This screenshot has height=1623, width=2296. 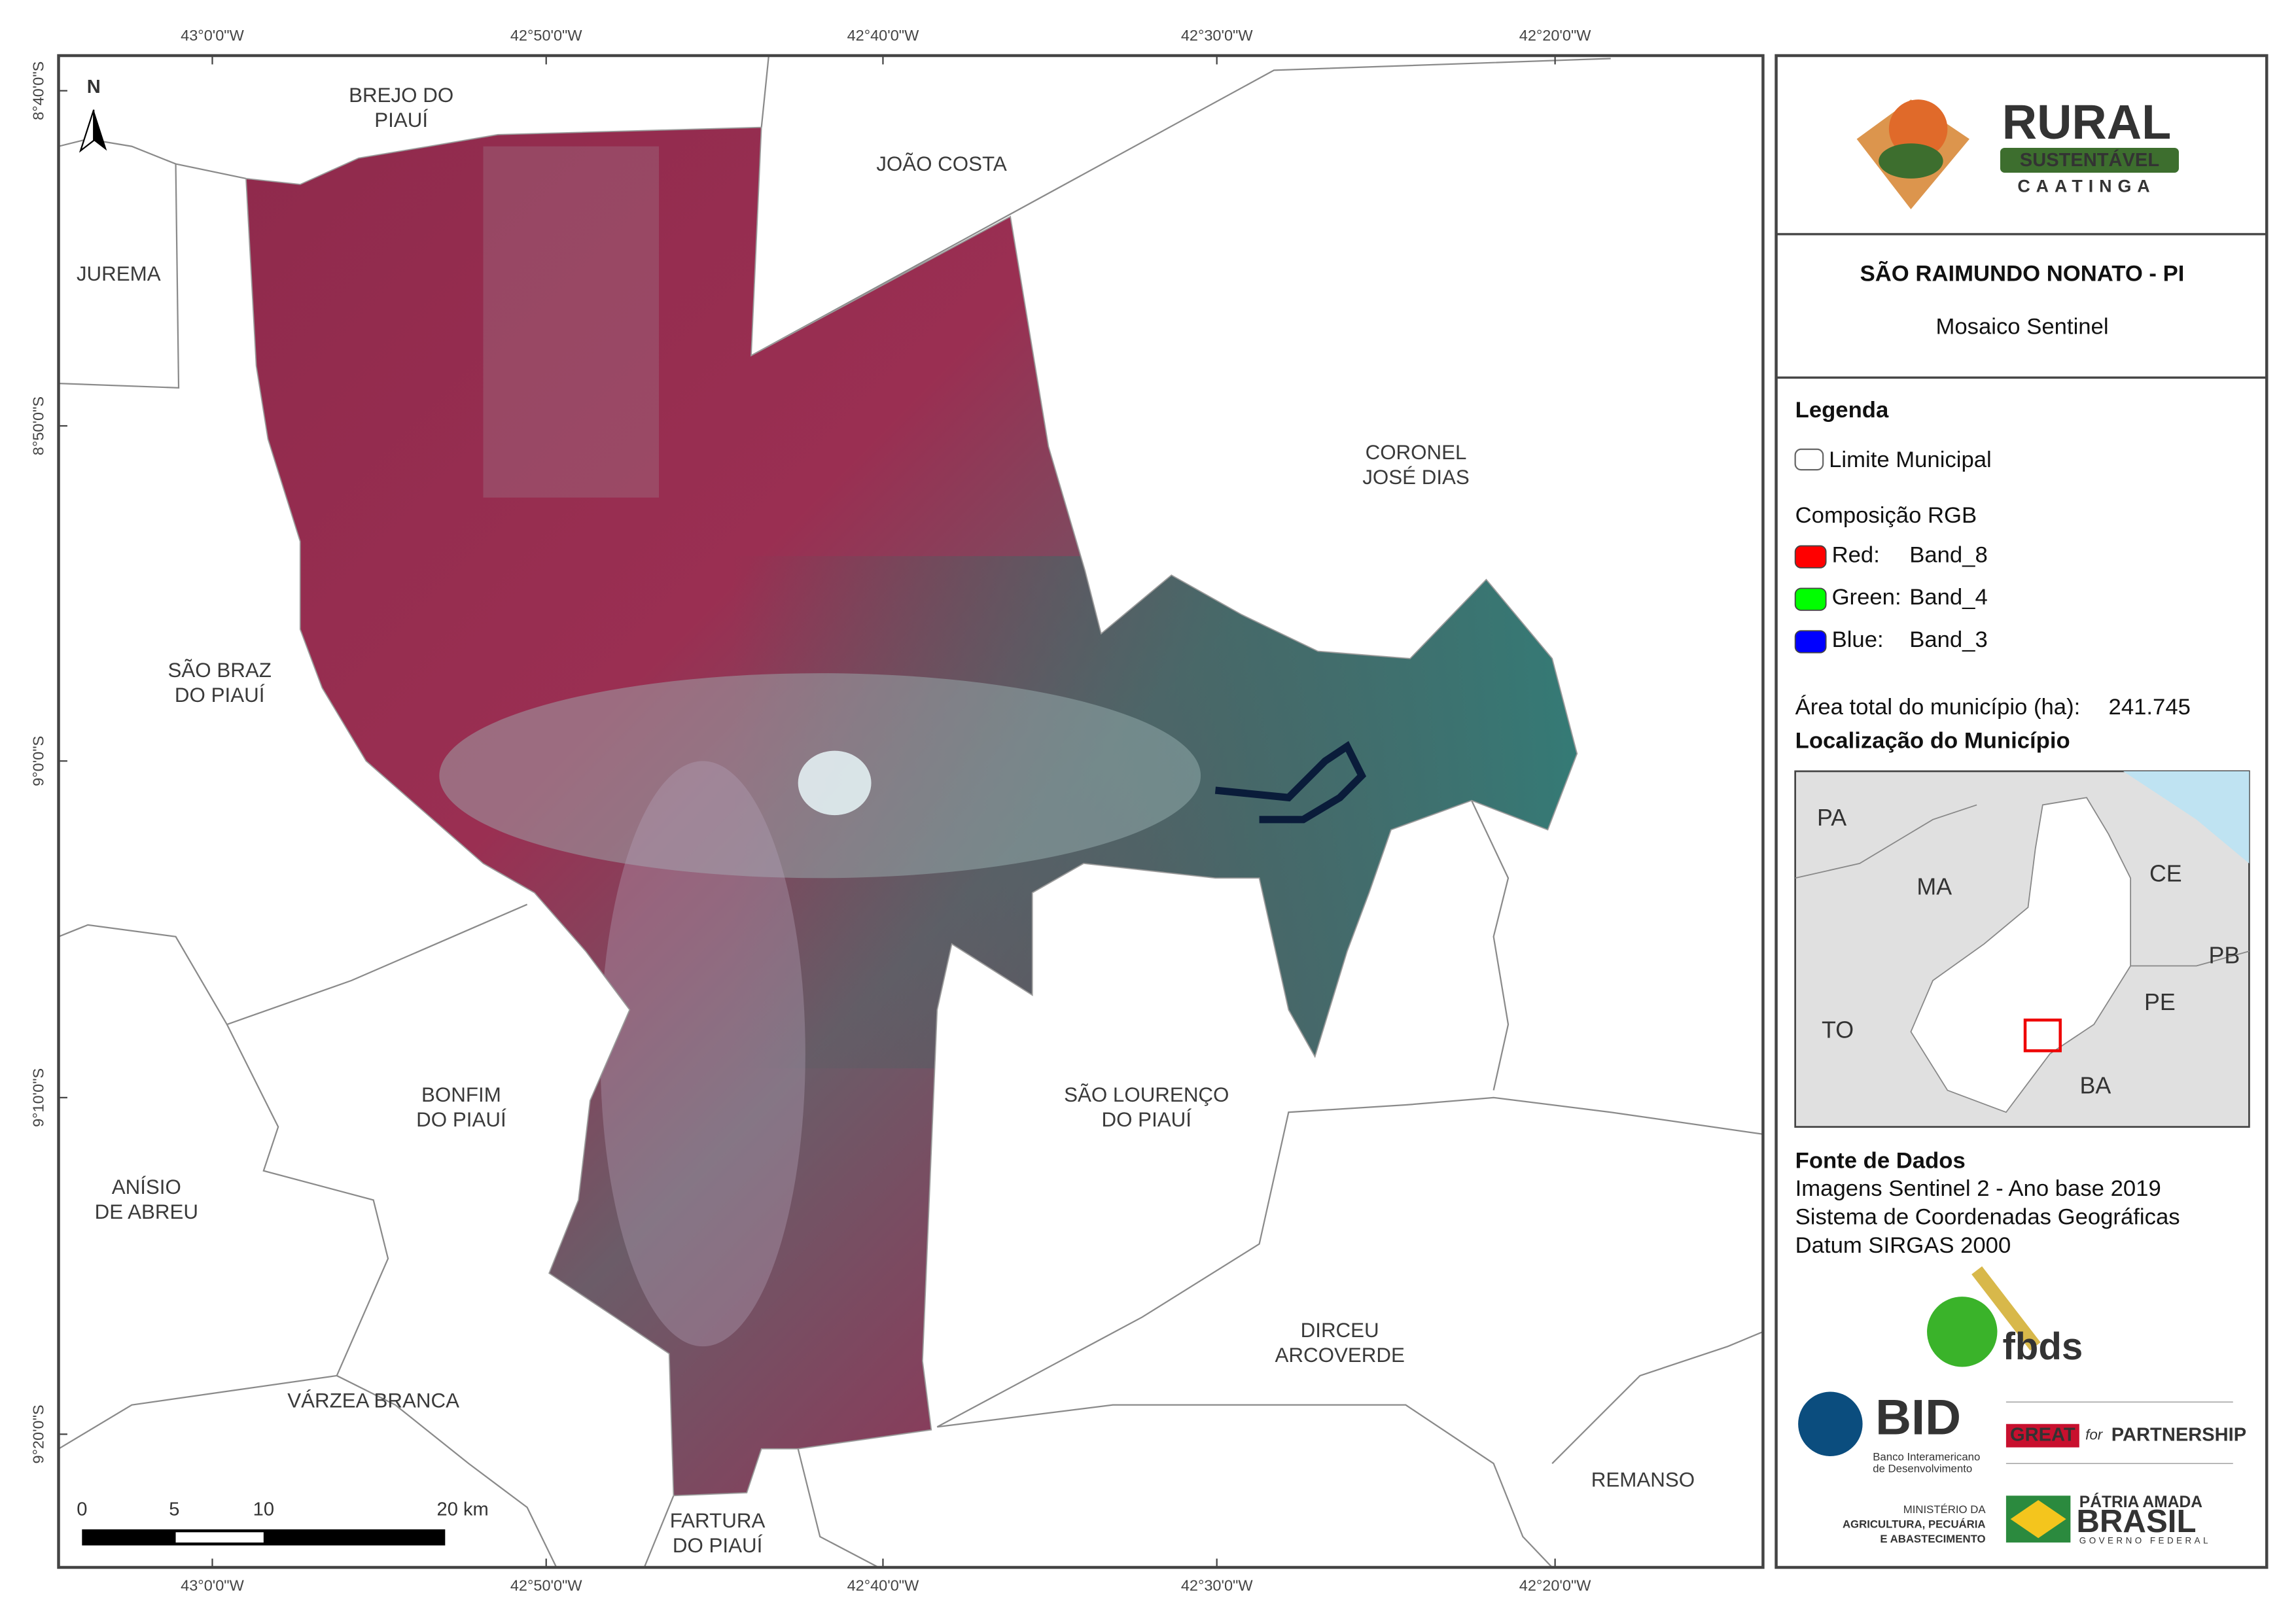 What do you see at coordinates (2006, 1308) in the screenshot?
I see `fbds-bar` at bounding box center [2006, 1308].